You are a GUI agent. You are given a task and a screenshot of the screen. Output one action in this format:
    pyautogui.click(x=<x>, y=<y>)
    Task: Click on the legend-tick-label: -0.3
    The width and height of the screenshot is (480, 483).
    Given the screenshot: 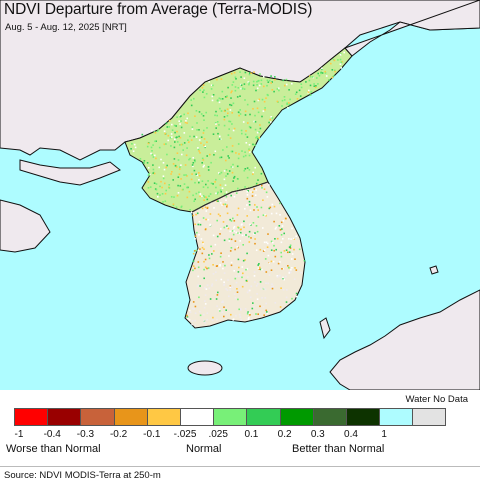 What is the action you would take?
    pyautogui.click(x=85, y=434)
    